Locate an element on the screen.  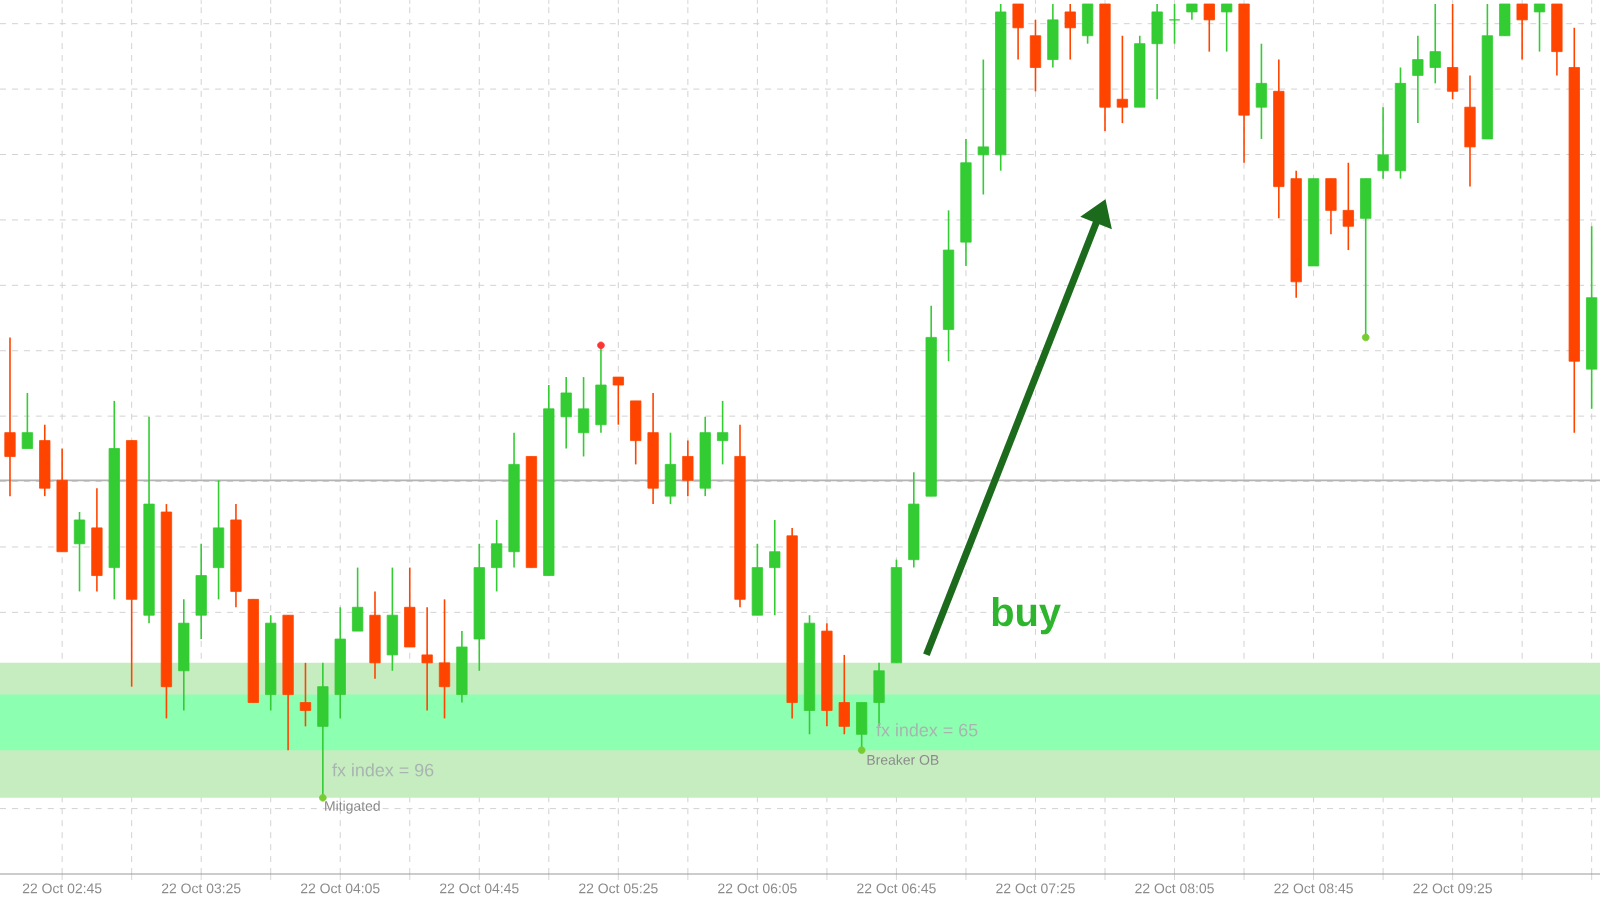
annotation: fx index = 65 is located at coordinates (927, 730).